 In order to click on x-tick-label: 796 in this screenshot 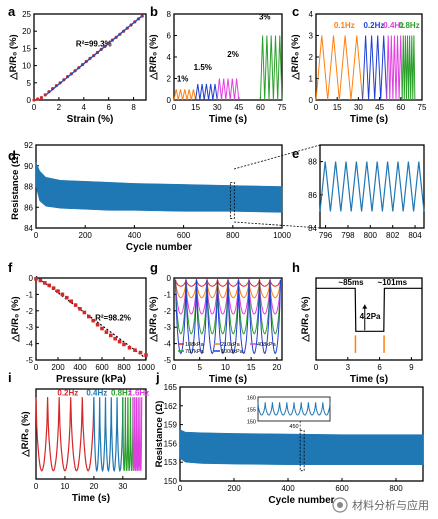, I will do `click(326, 235)`.